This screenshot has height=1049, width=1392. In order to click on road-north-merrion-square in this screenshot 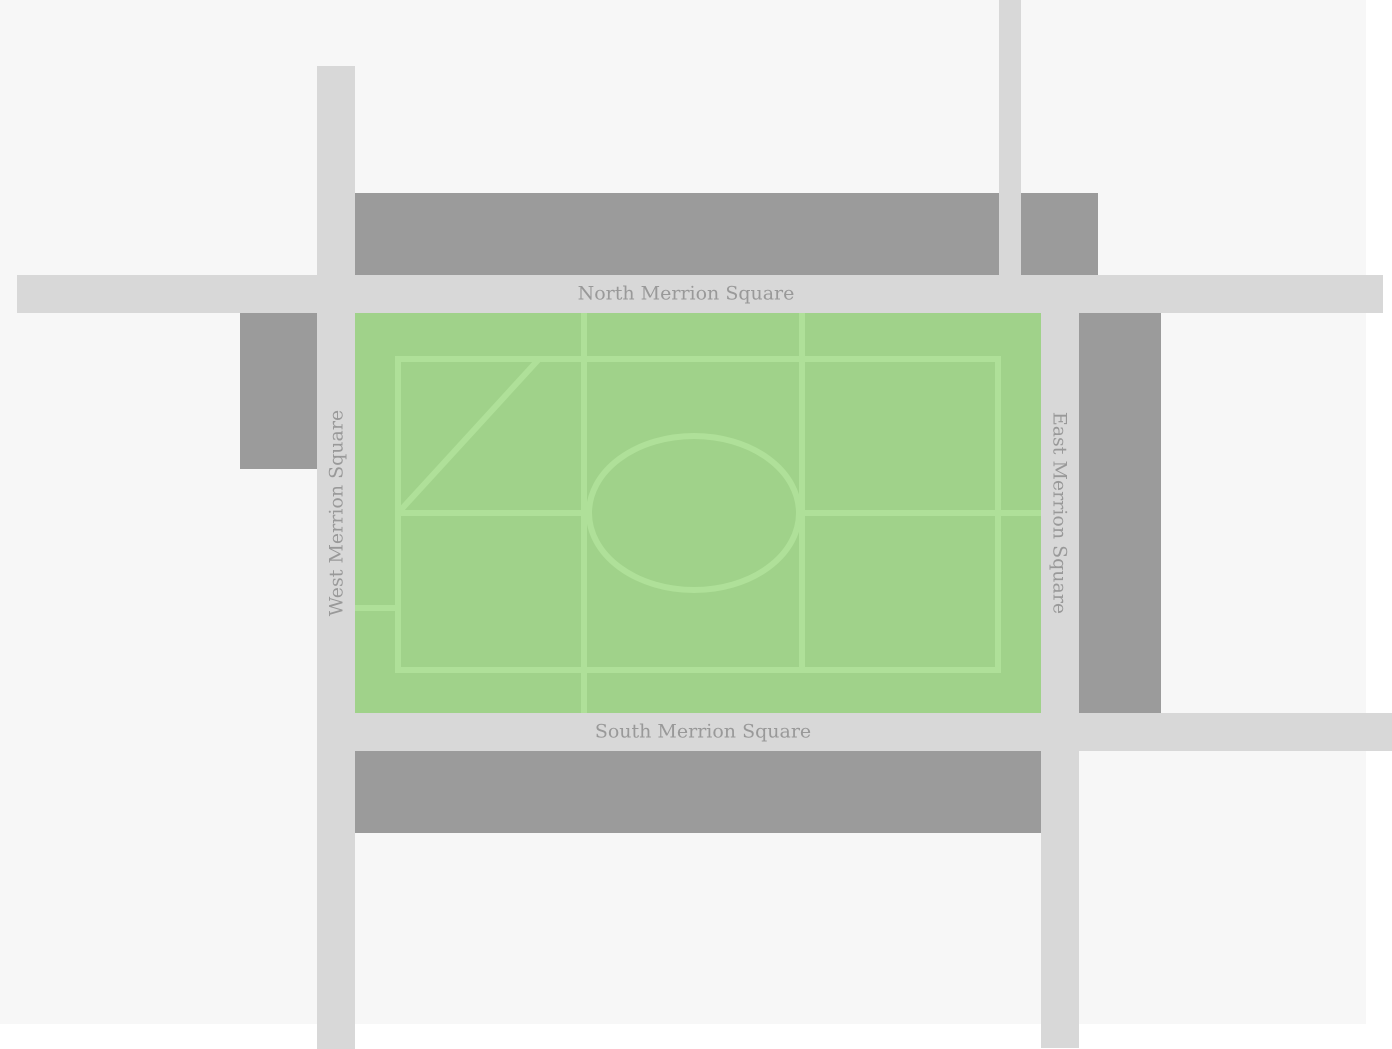, I will do `click(700, 294)`.